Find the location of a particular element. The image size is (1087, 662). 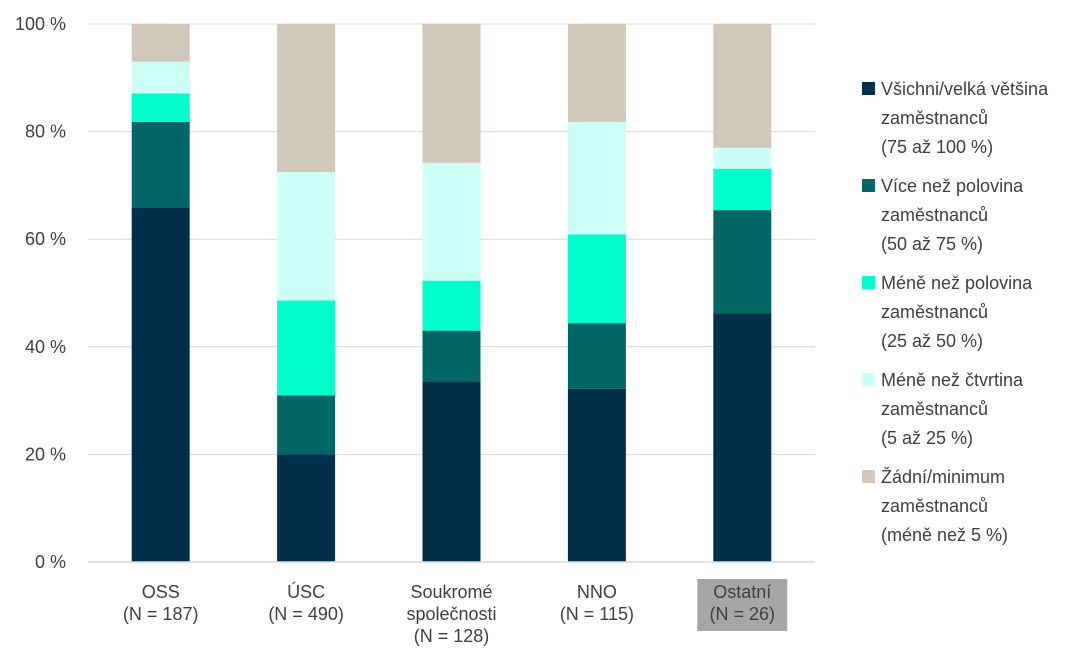

x-category-label-line: (N = 187) is located at coordinates (161, 614).